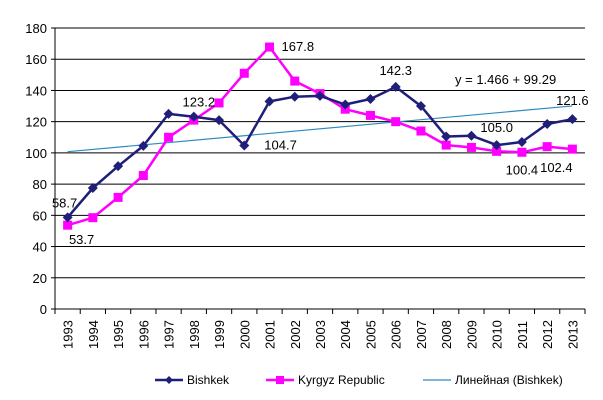 The height and width of the screenshot is (400, 603). What do you see at coordinates (118, 334) in the screenshot?
I see `x-tick-label: 1995` at bounding box center [118, 334].